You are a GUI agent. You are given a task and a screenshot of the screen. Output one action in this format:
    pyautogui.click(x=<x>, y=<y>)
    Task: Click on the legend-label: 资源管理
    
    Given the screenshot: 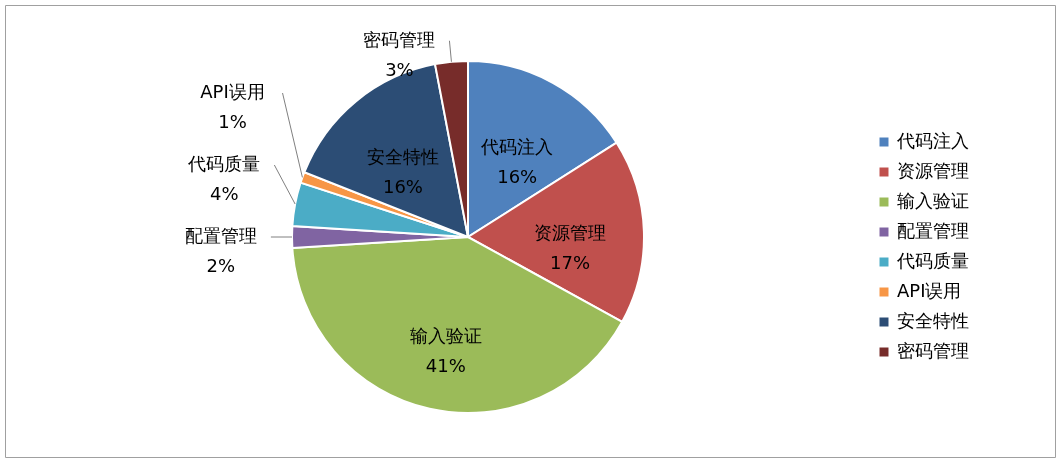 What is the action you would take?
    pyautogui.click(x=933, y=170)
    